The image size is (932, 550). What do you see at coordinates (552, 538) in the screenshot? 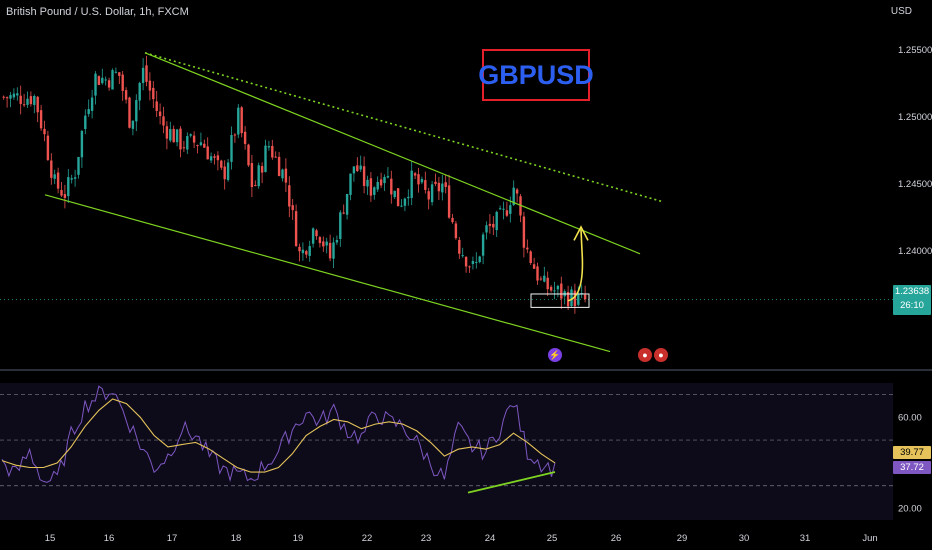
I see `x-axis-label: 25` at bounding box center [552, 538].